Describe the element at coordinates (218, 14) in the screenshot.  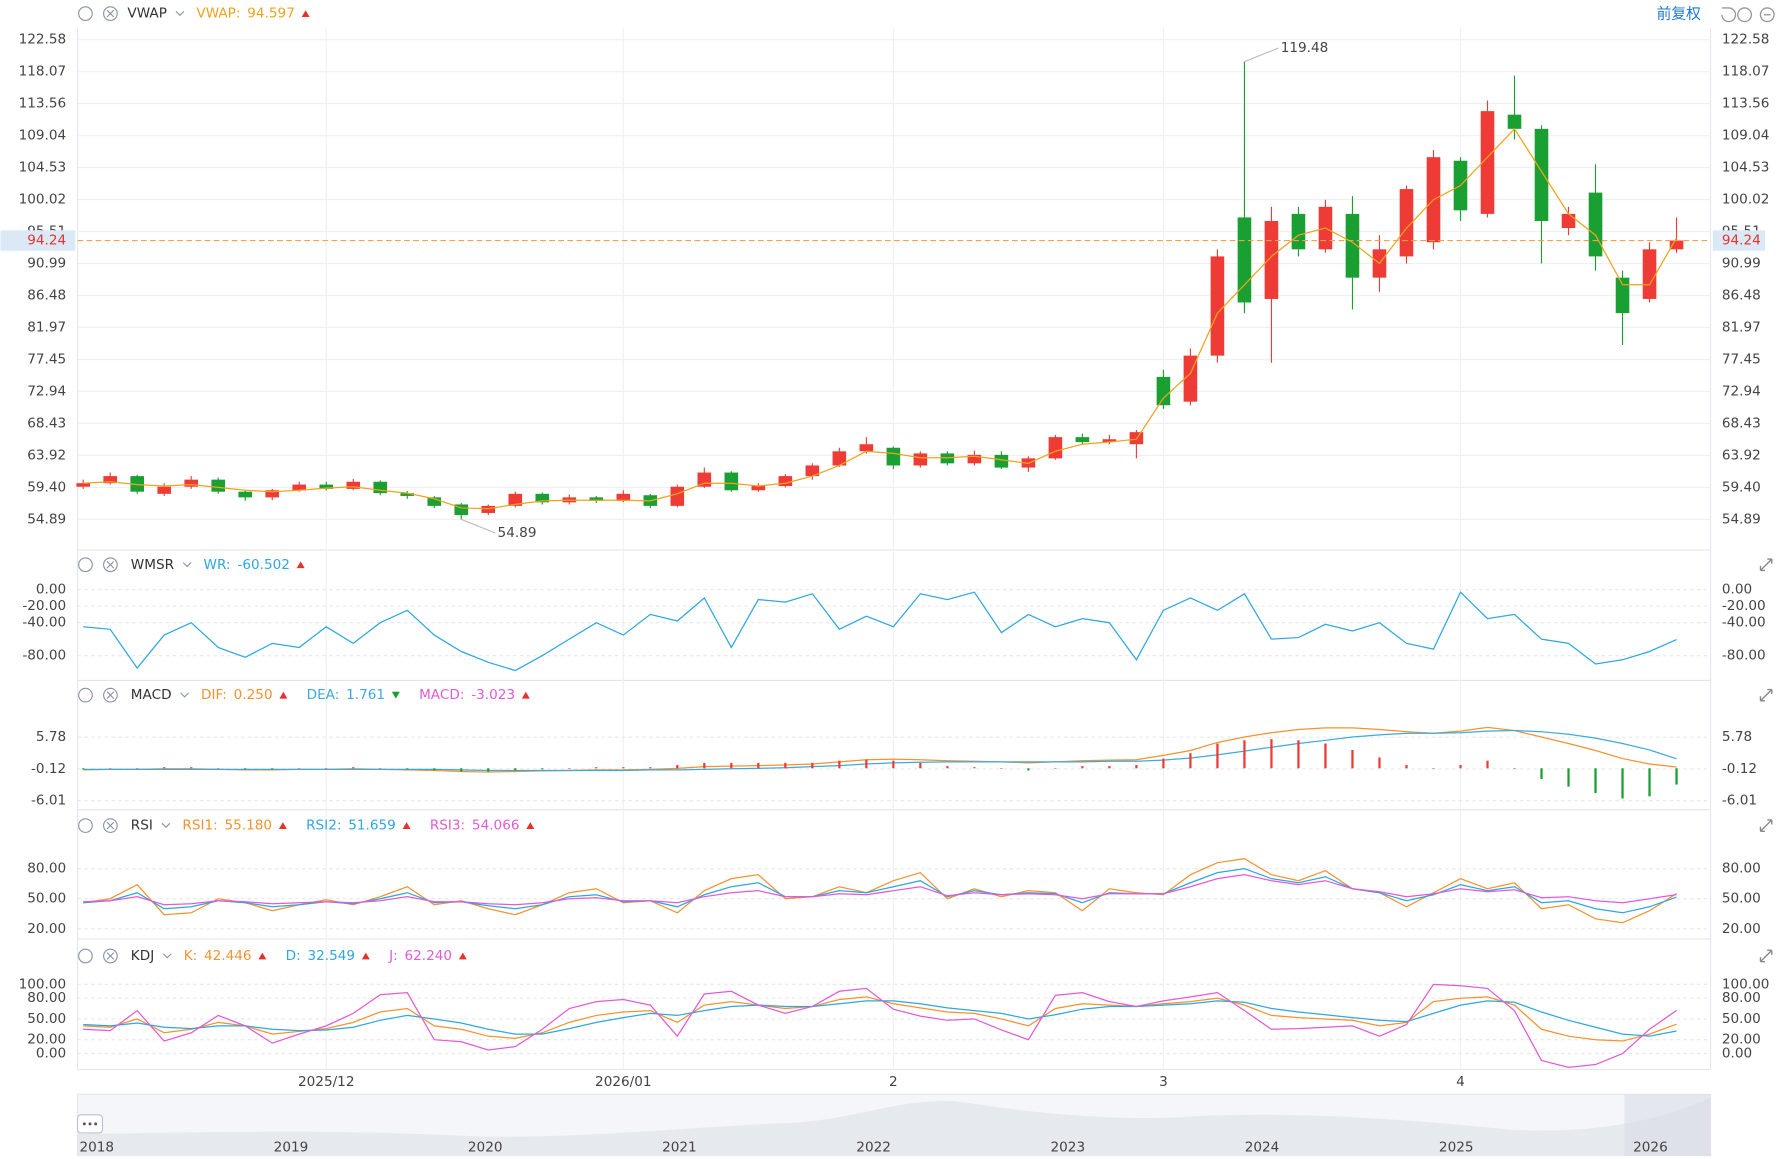
I see `legend-name: VWAP:` at that location.